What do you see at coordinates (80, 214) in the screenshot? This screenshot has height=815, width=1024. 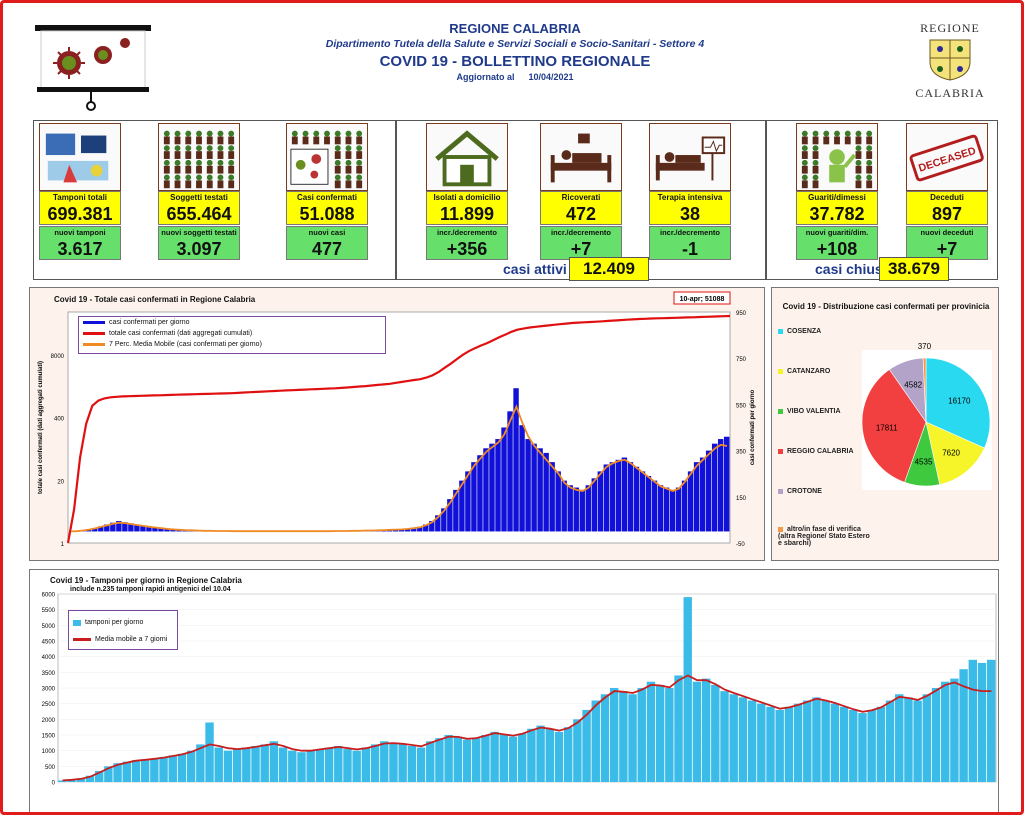 I see `card-value: 699.381` at bounding box center [80, 214].